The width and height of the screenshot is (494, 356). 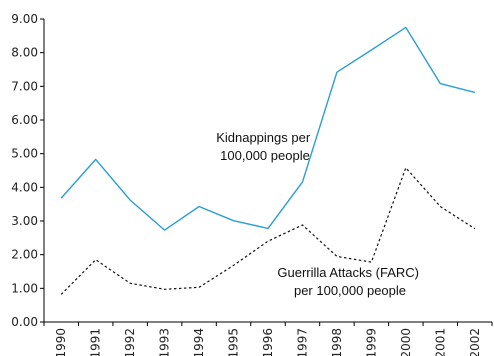 What do you see at coordinates (24, 86) in the screenshot?
I see `y-tick-label: 7.00` at bounding box center [24, 86].